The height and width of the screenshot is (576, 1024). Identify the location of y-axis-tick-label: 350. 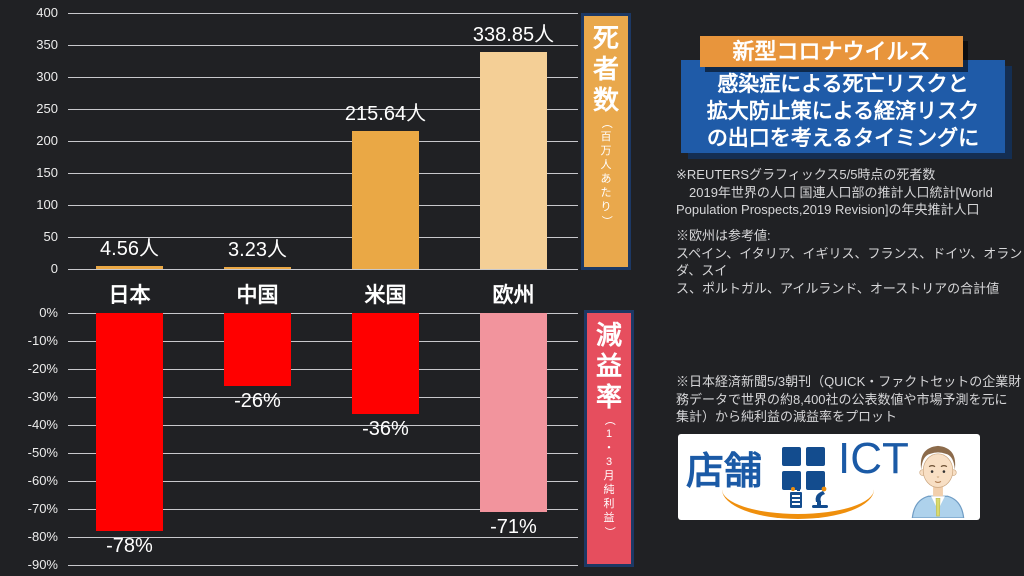
(47, 44).